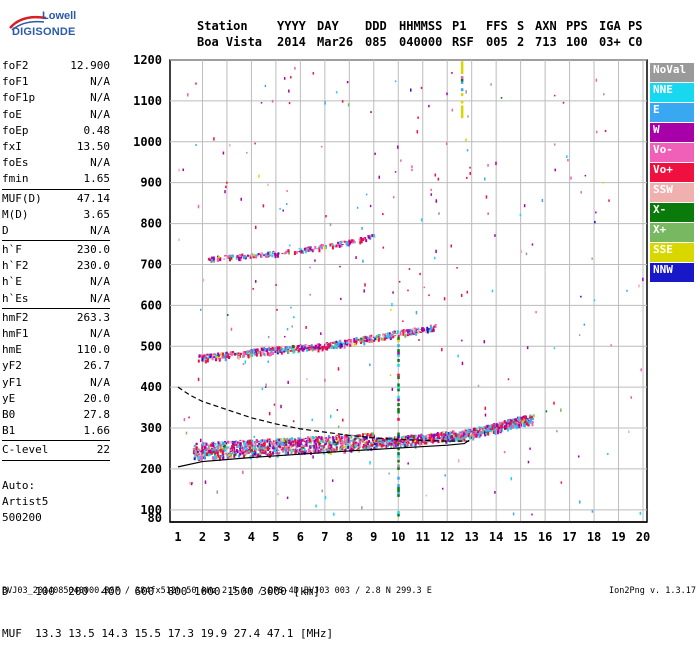  I want to click on param-row: B0 27.8, so click(57, 415).